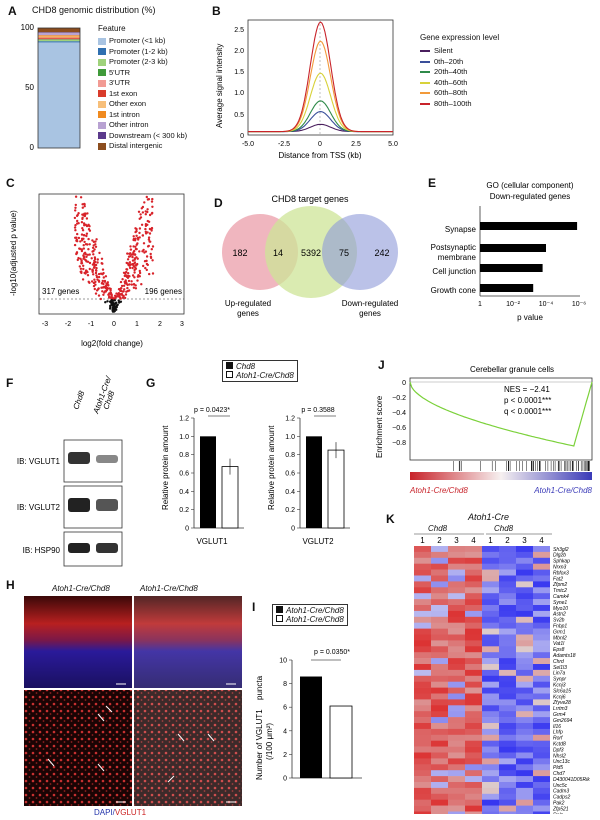 This screenshot has height=820, width=600. What do you see at coordinates (558, 768) in the screenshot?
I see `gene-label: Pld5` at bounding box center [558, 768].